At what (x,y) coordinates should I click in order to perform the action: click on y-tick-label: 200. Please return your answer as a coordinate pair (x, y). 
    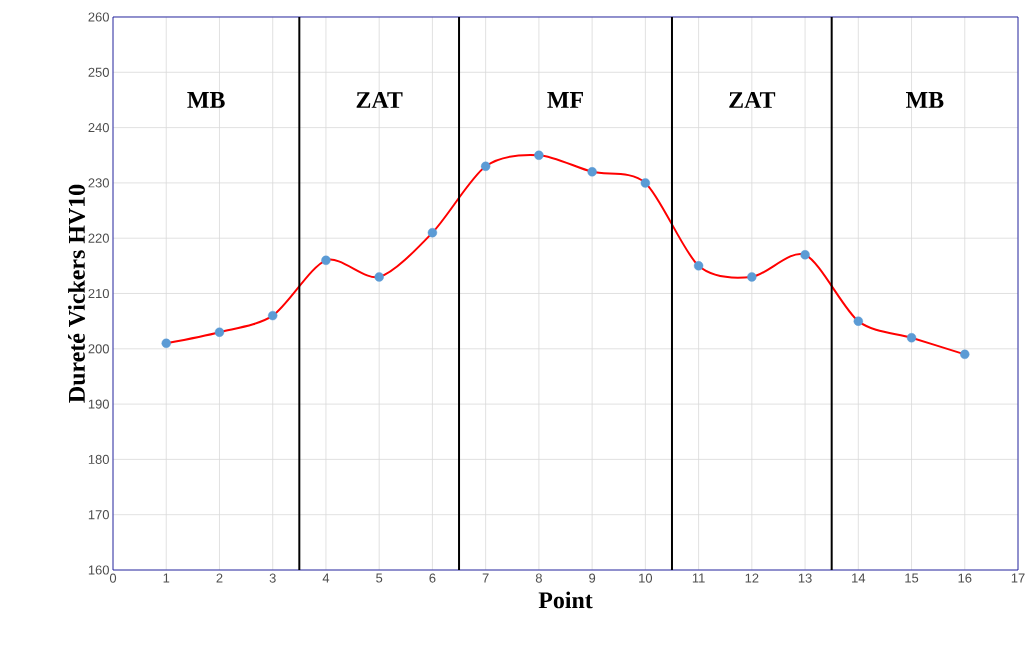
    Looking at the image, I should click on (98, 349).